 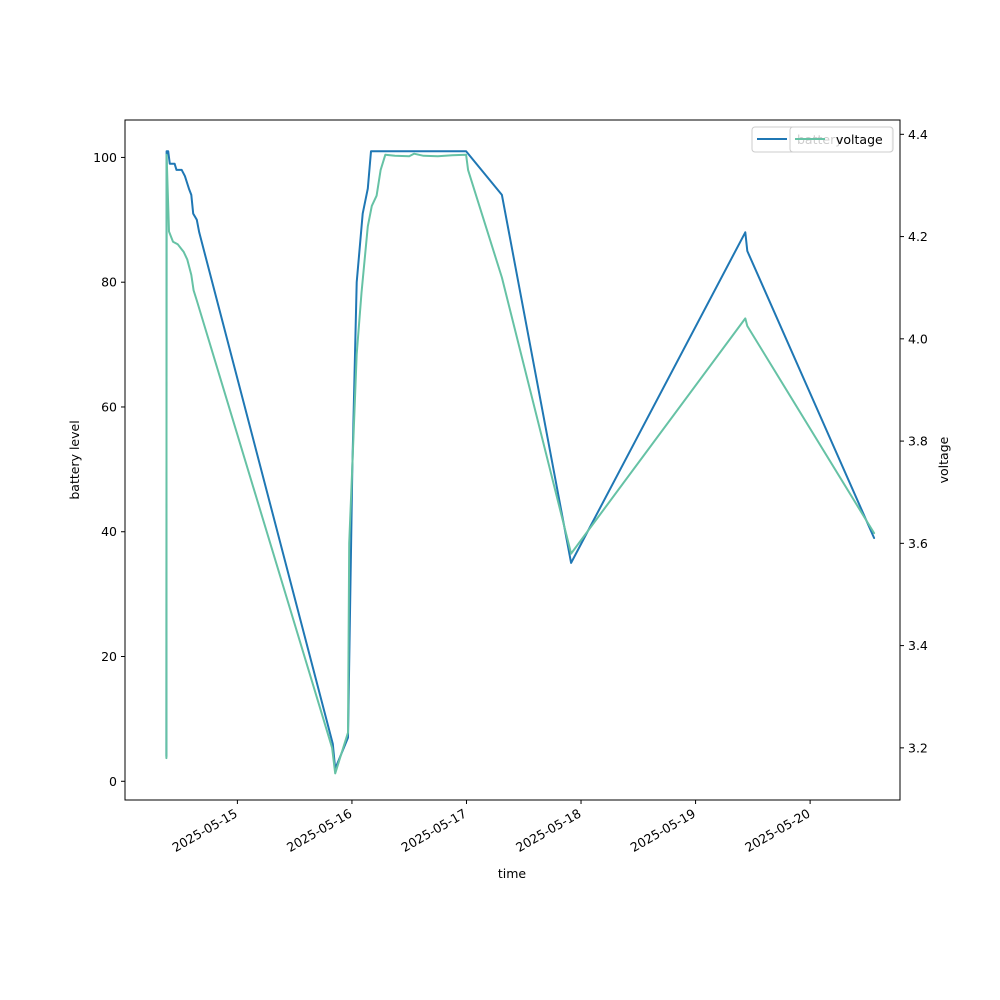 I want to click on legend-layer: batteryvoltage, so click(x=822, y=139).